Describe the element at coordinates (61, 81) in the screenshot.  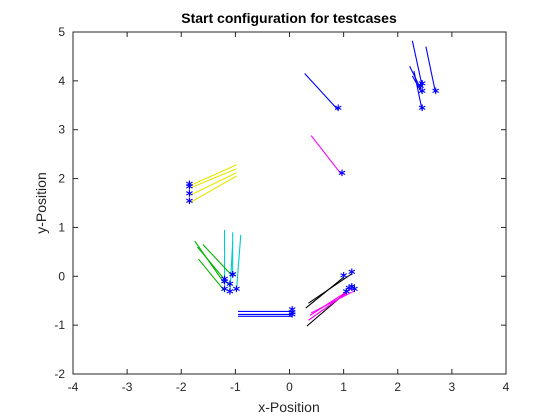
I see `y-tick-label: 4` at that location.